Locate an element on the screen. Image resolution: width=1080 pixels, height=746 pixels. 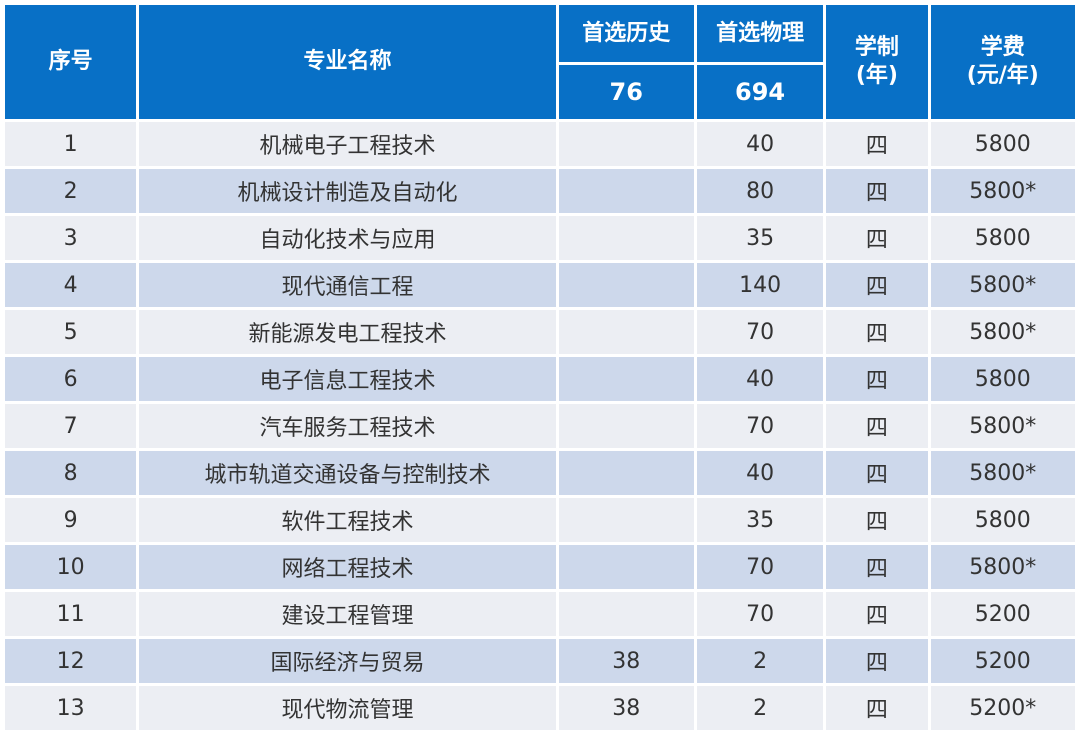
header-duration: 学制 (年) is located at coordinates (877, 62).